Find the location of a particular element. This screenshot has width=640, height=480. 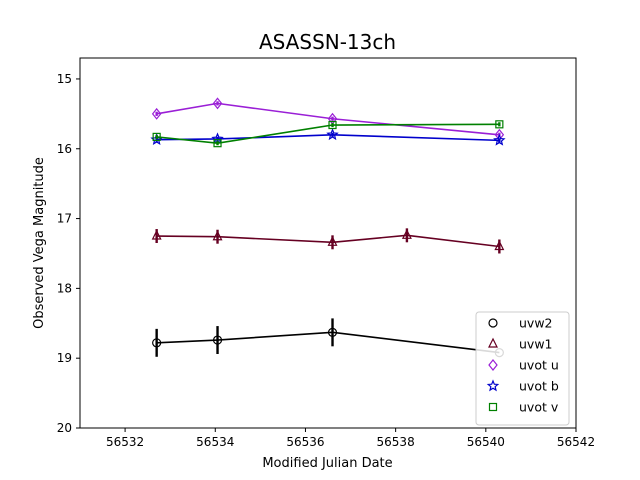

series-uvw2 is located at coordinates (328, 338).